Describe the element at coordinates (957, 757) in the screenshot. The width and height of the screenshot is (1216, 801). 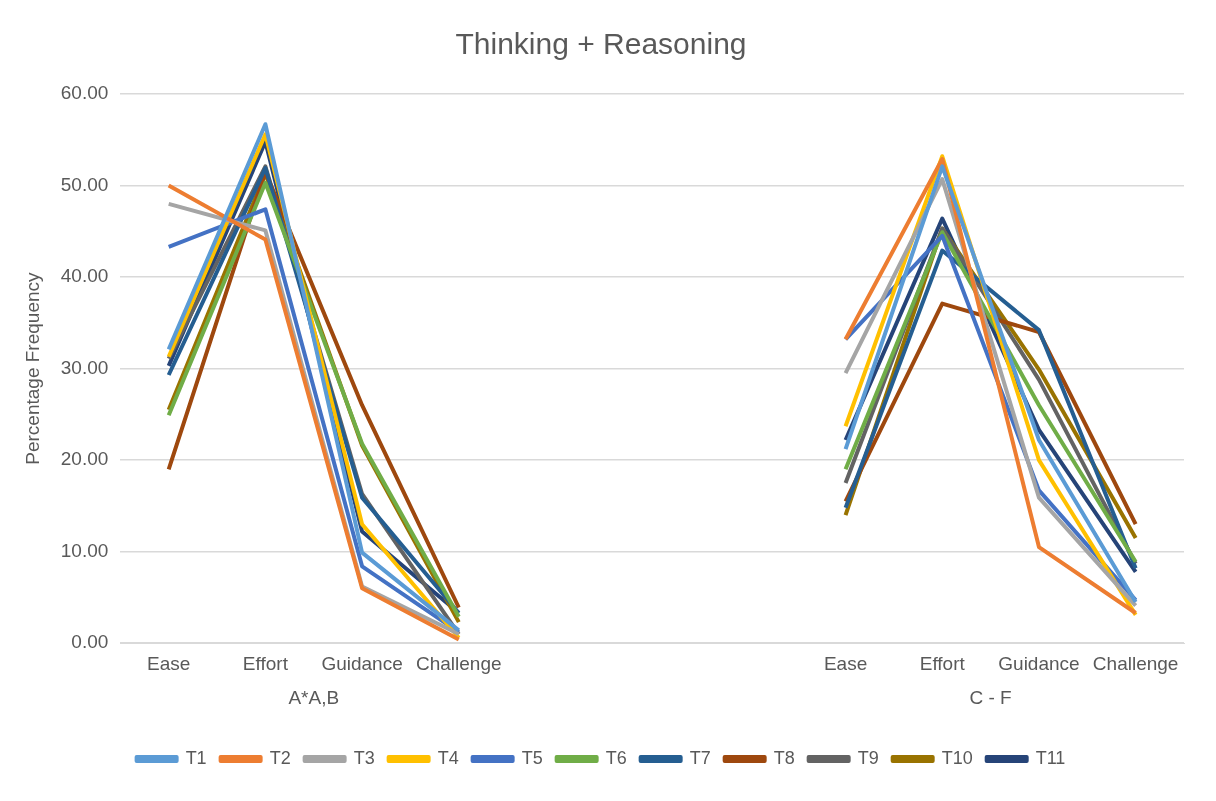
I see `legend-label: T10` at that location.